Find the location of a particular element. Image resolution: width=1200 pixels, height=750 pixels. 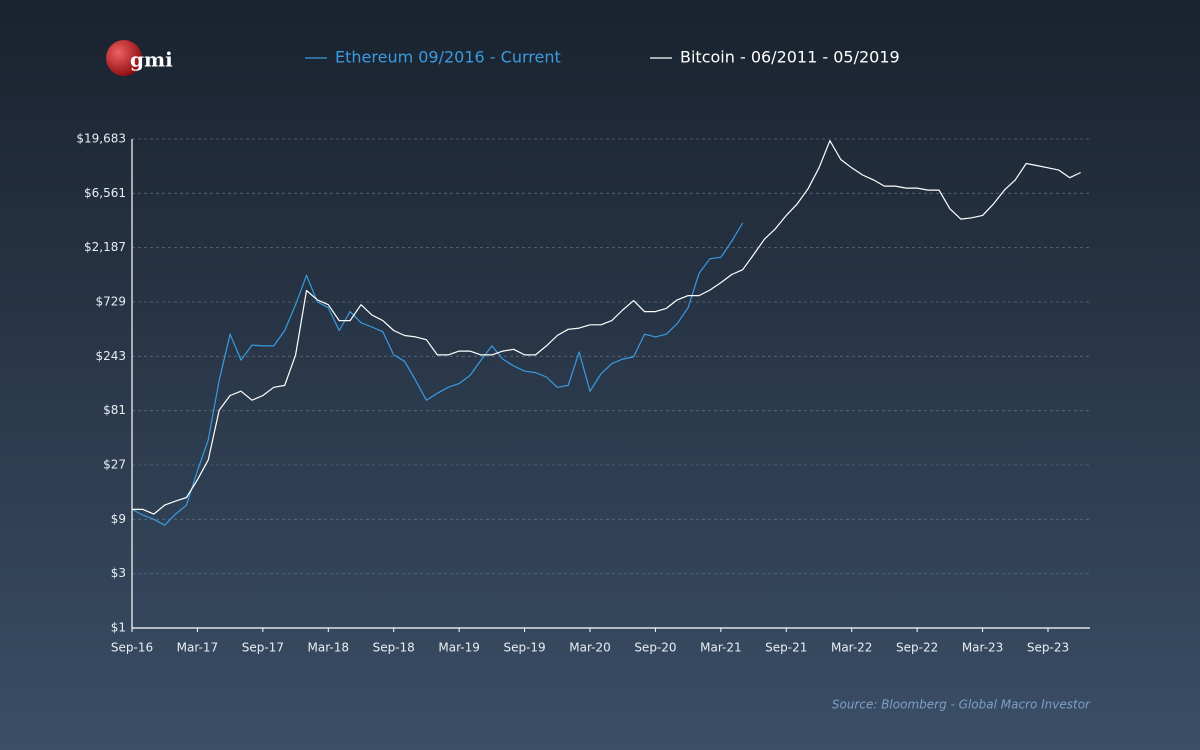

y-tick-label: $81 is located at coordinates (114, 410).